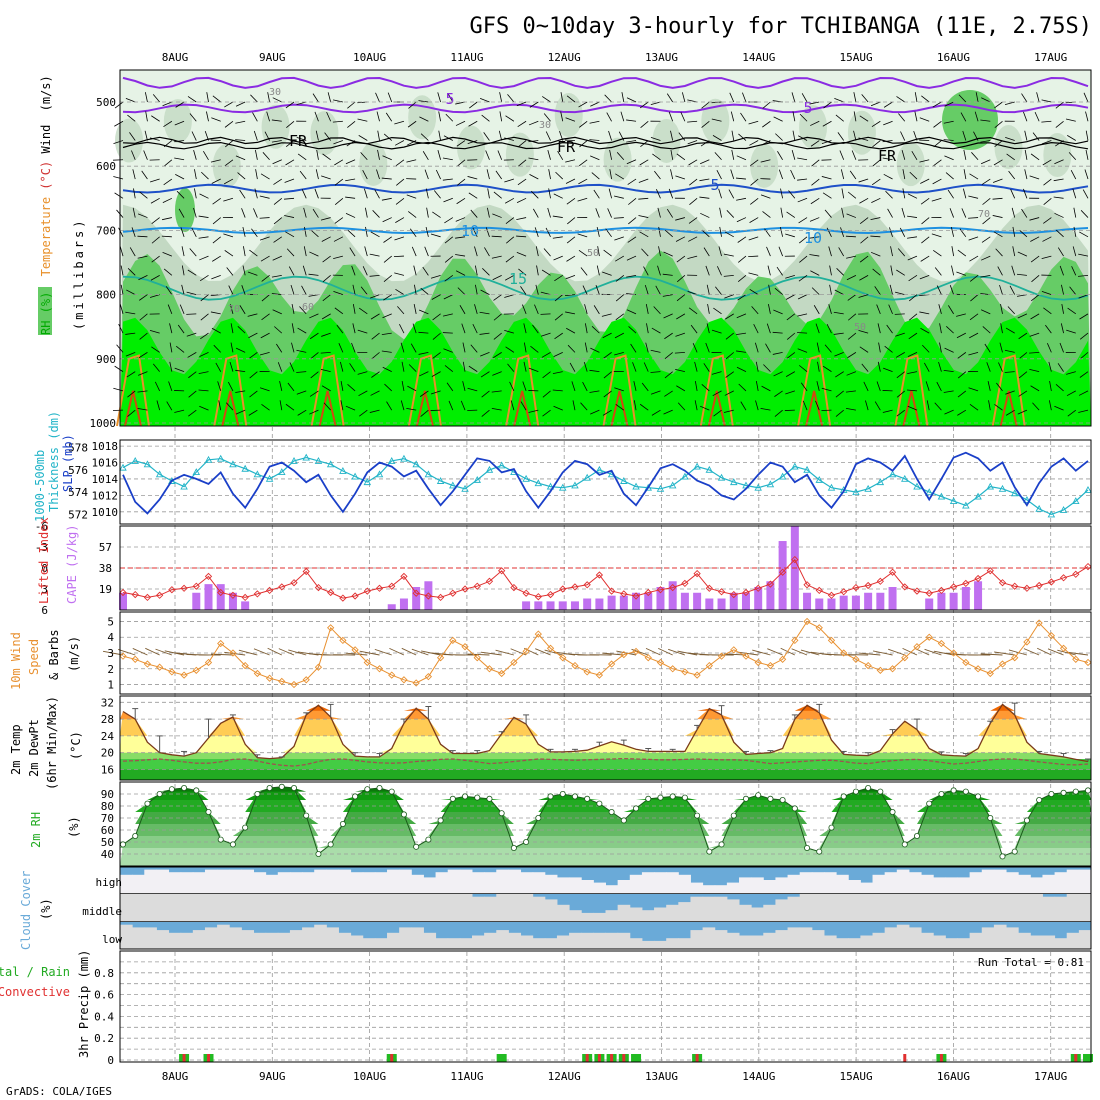  I want to click on slp-tick: 1018, so click(105, 446).